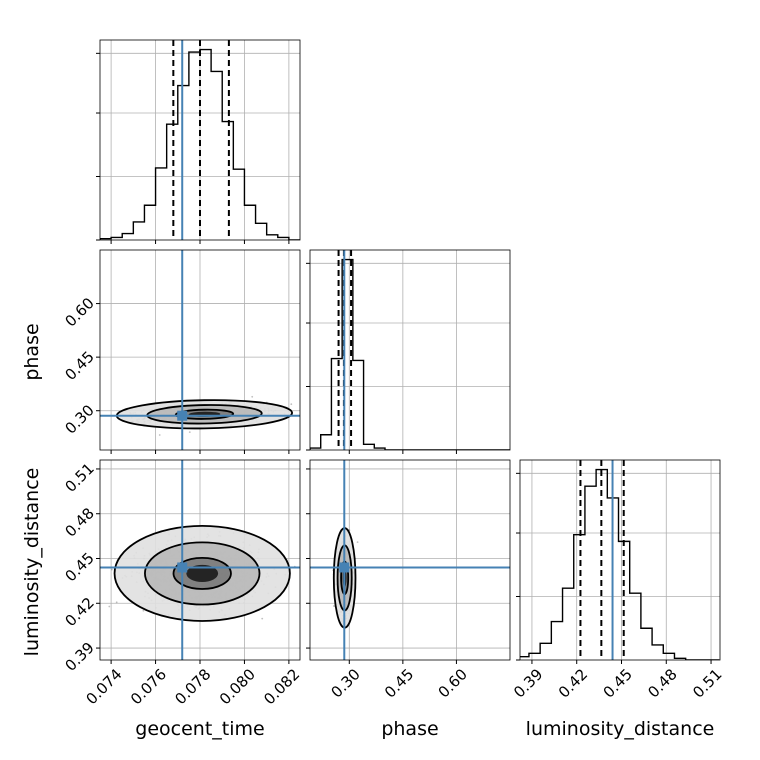  I want to click on x-axis-label-phase: phase, so click(409, 729).